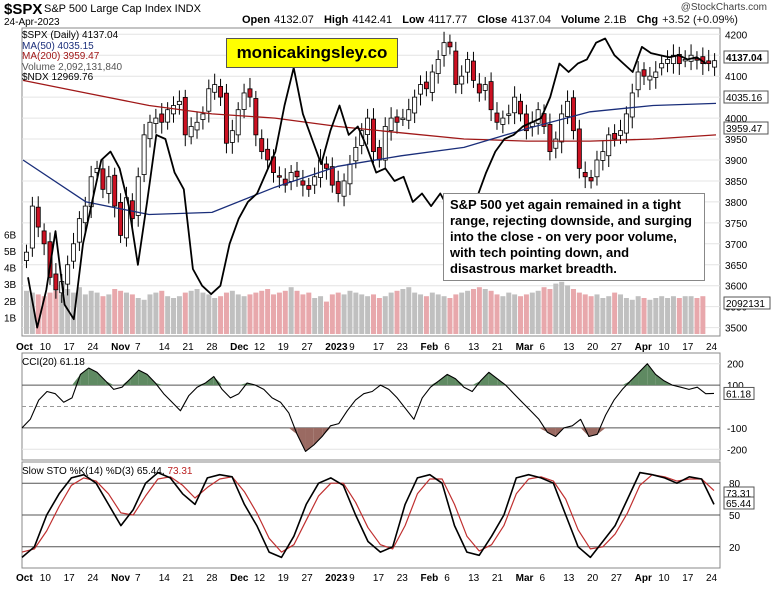 This screenshot has height=591, width=773. I want to click on price-xlabel-14: 9, so click(352, 347).